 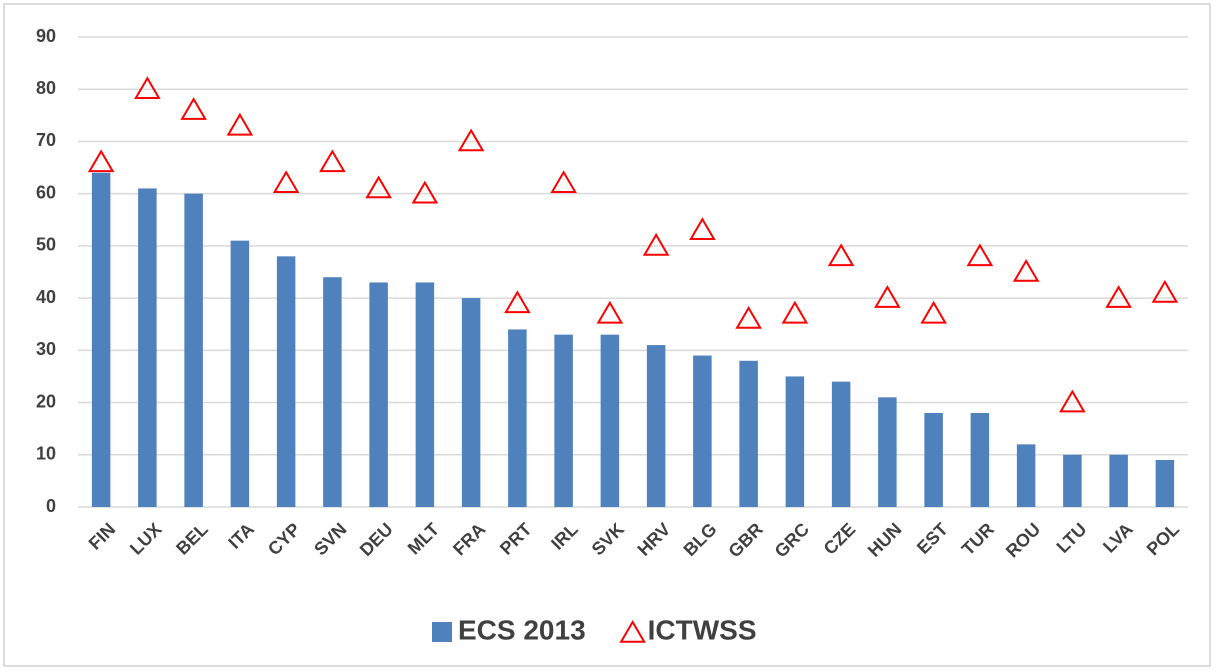 I want to click on y-tick-label: 30, so click(x=46, y=349).